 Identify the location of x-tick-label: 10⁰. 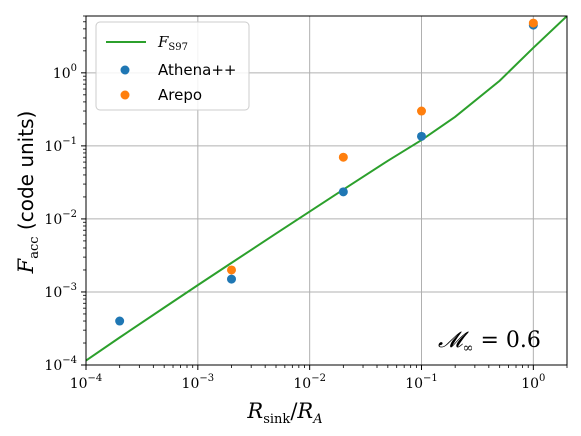
(533, 382).